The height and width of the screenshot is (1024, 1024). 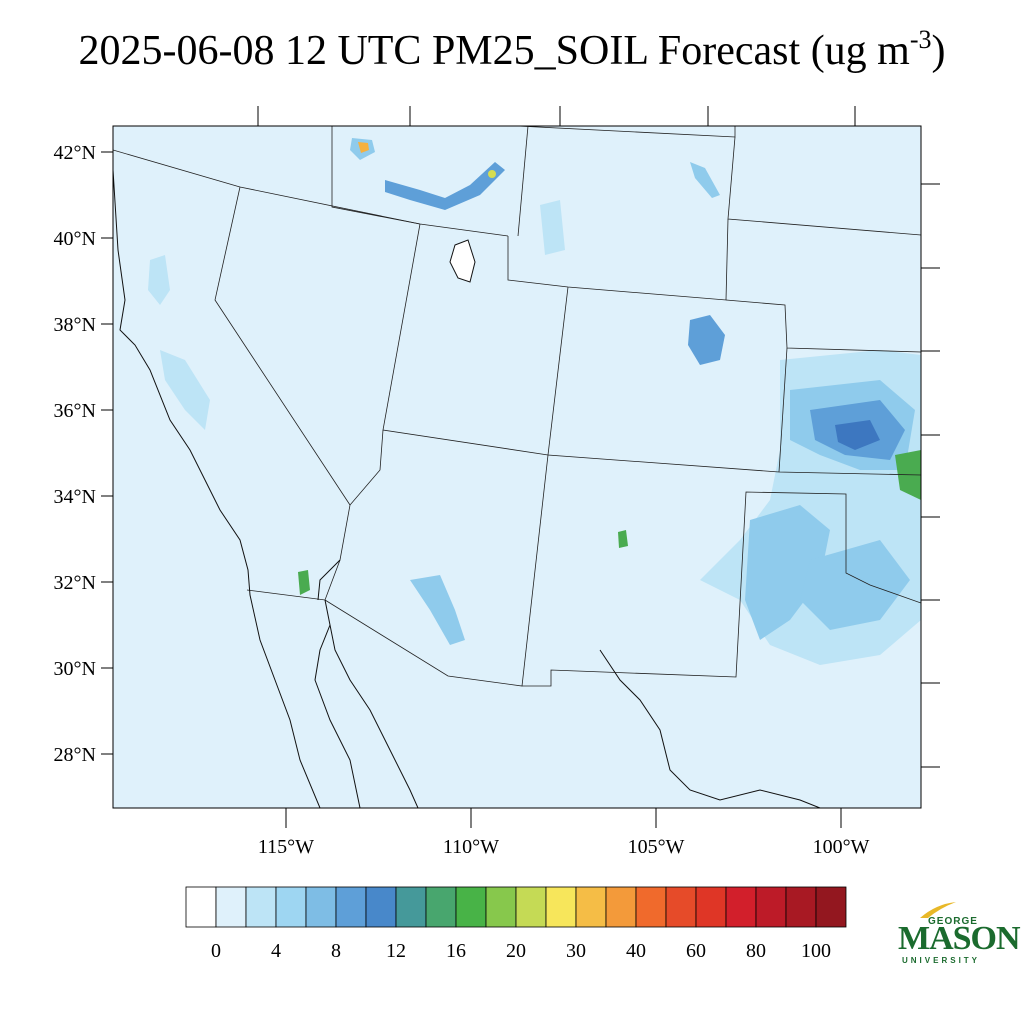 I want to click on logo-text-george: GEORGE, so click(x=953, y=921).